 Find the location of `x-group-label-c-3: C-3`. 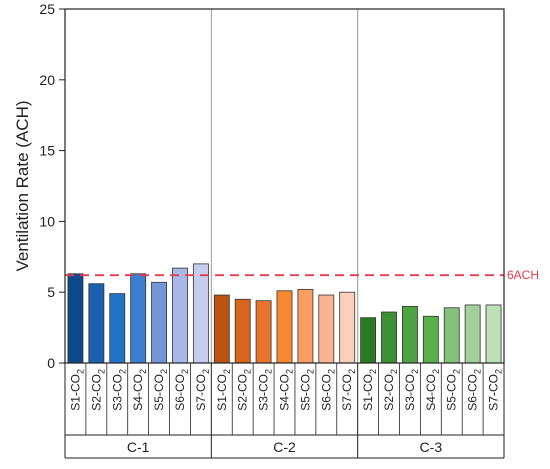

x-group-label-c-3: C-3 is located at coordinates (431, 447).